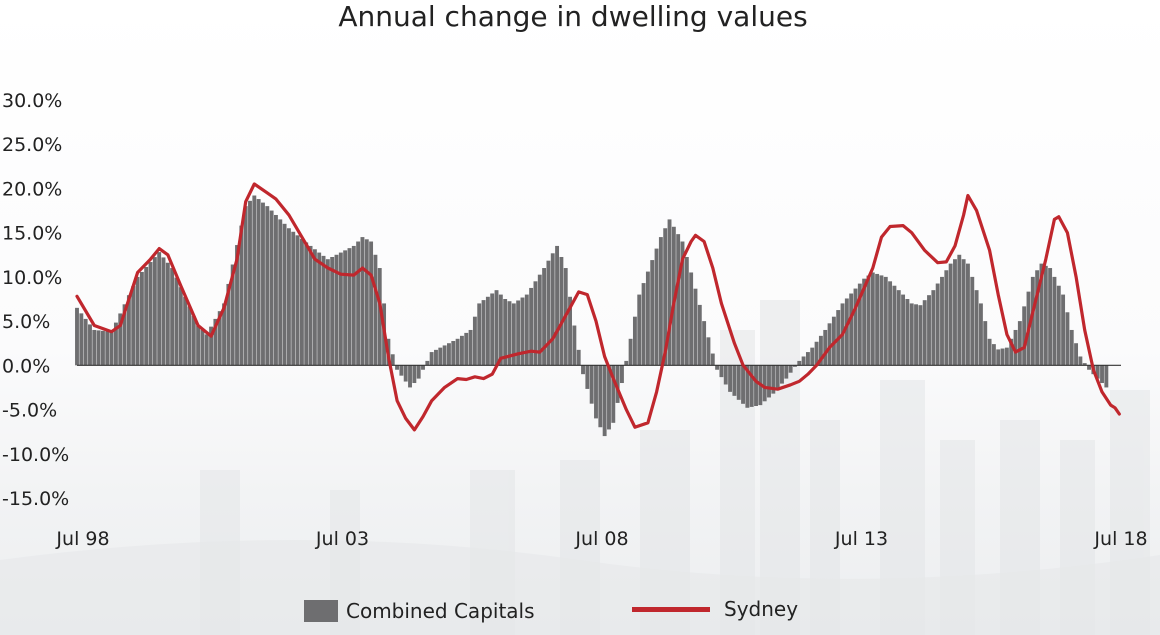 The image size is (1160, 635). What do you see at coordinates (32, 189) in the screenshot?
I see `y-tick-label: 20.0%` at bounding box center [32, 189].